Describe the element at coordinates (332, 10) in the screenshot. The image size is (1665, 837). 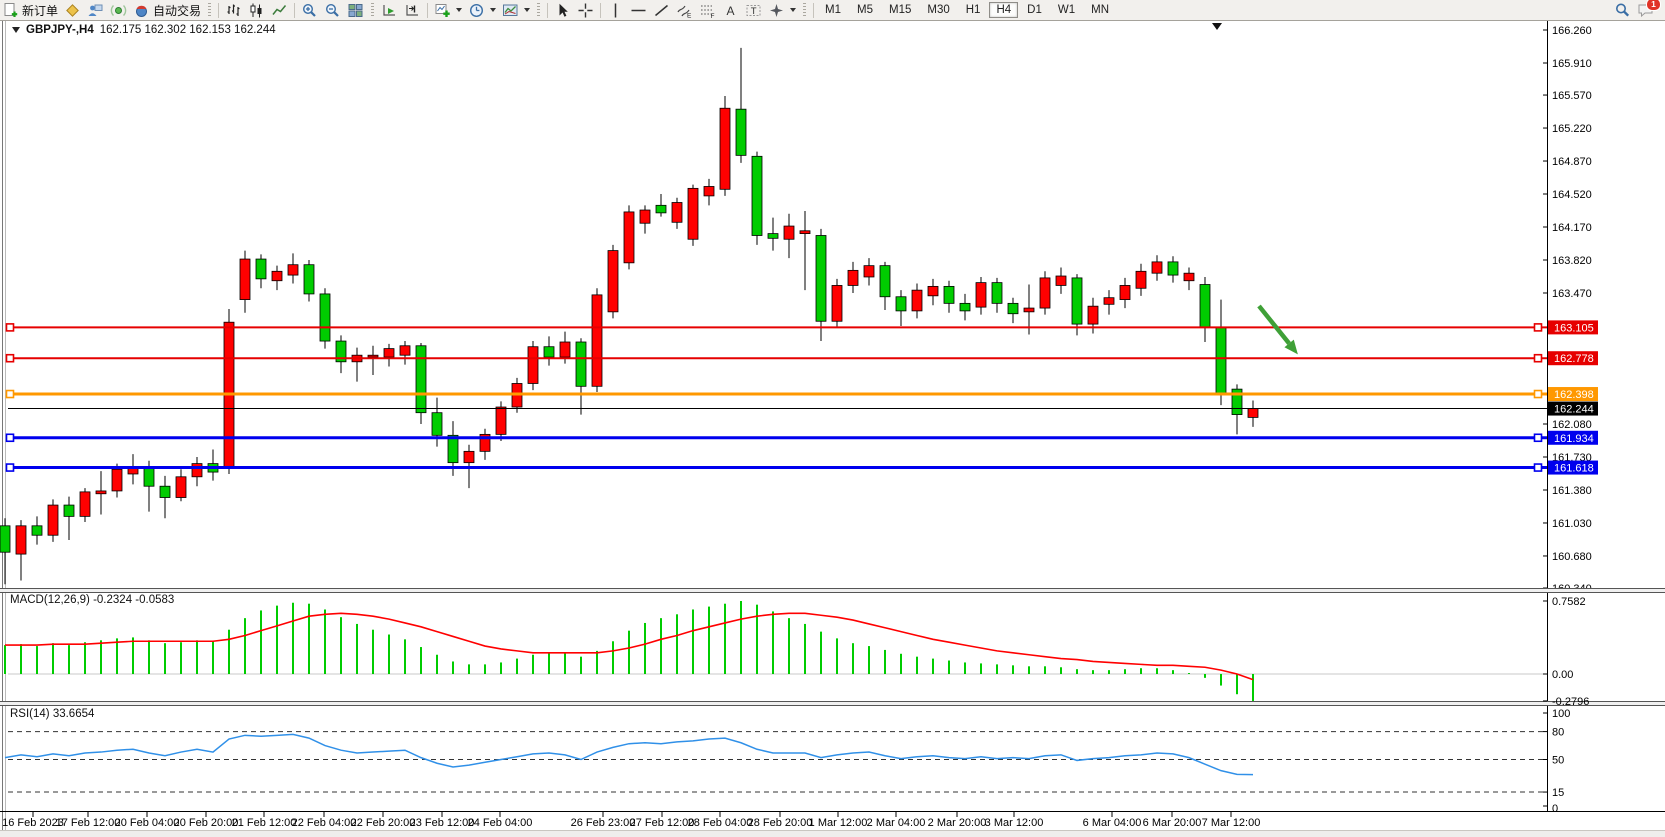
I see `zoom-out-button` at that location.